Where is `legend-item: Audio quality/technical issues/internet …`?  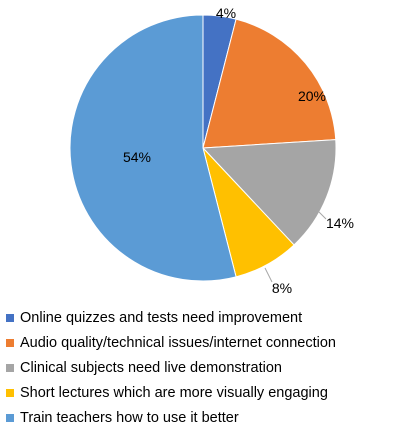 legend-item: Audio quality/technical issues/internet … is located at coordinates (171, 342).